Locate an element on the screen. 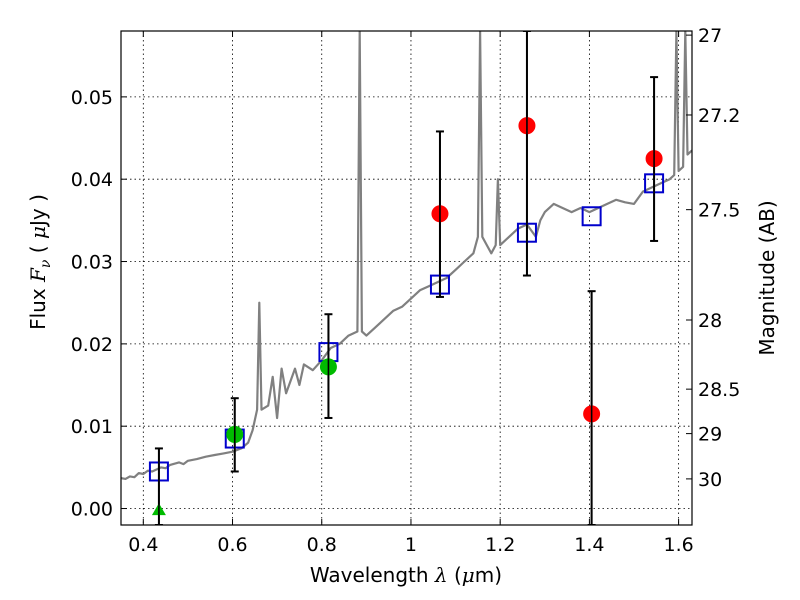 Image resolution: width=800 pixels, height=600 pixels. y-tick-label: 0.04 is located at coordinates (92, 180).